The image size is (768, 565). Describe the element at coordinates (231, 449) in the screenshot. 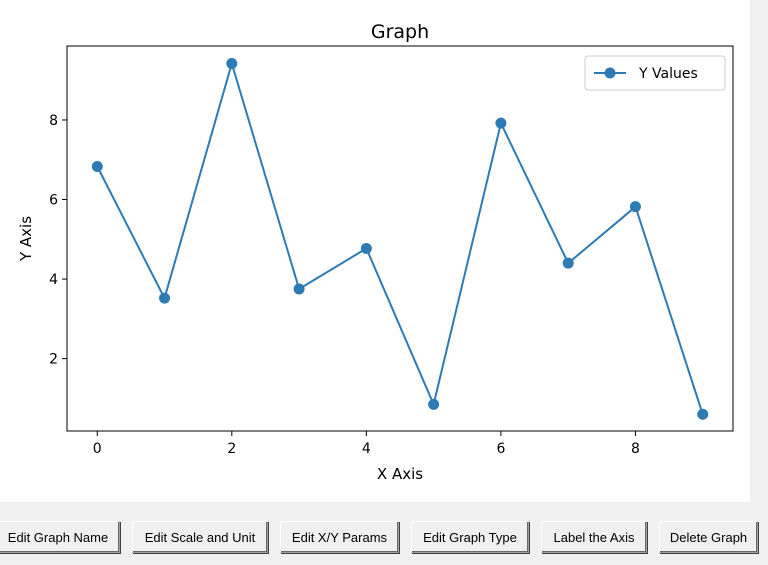

I see `x-tick-label: 2` at that location.